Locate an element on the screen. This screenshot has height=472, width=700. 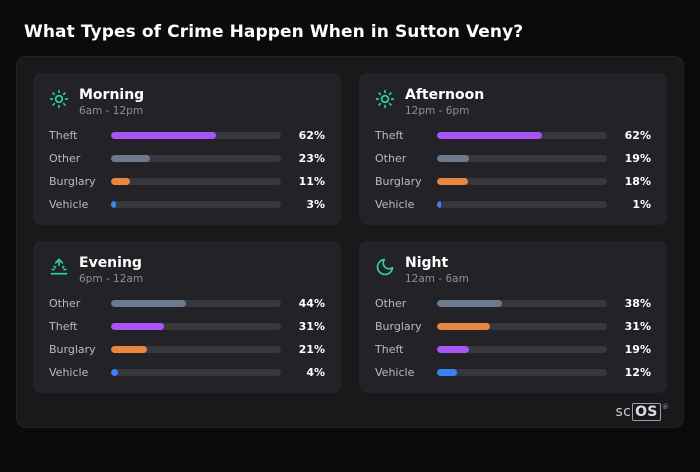
brand-prefix: sc is located at coordinates (623, 412).